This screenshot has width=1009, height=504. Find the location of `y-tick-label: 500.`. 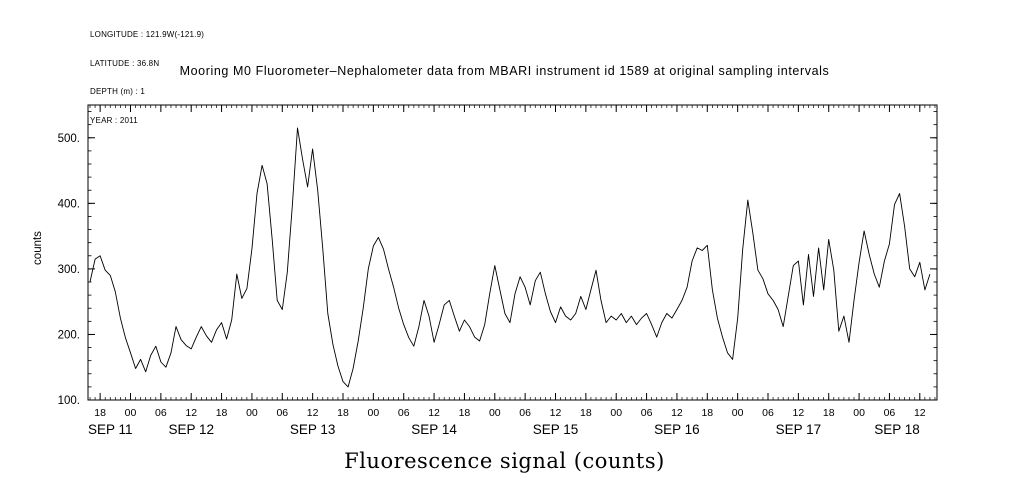

y-tick-label: 500. is located at coordinates (69, 139).